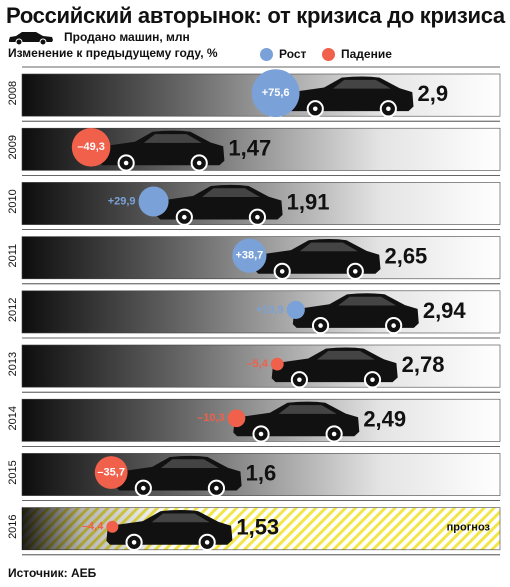 The height and width of the screenshot is (587, 510). I want to click on change-label-2010: +29,9, so click(122, 201).